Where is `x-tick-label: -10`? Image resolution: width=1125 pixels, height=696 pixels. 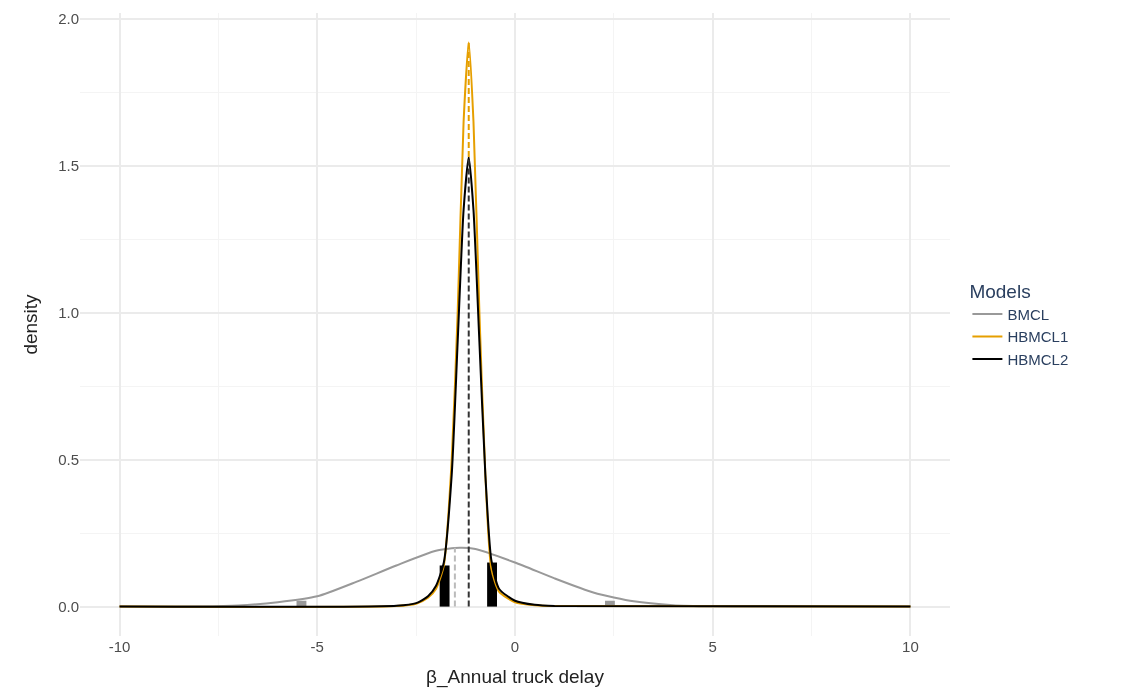
x-tick-label: -10 is located at coordinates (119, 646).